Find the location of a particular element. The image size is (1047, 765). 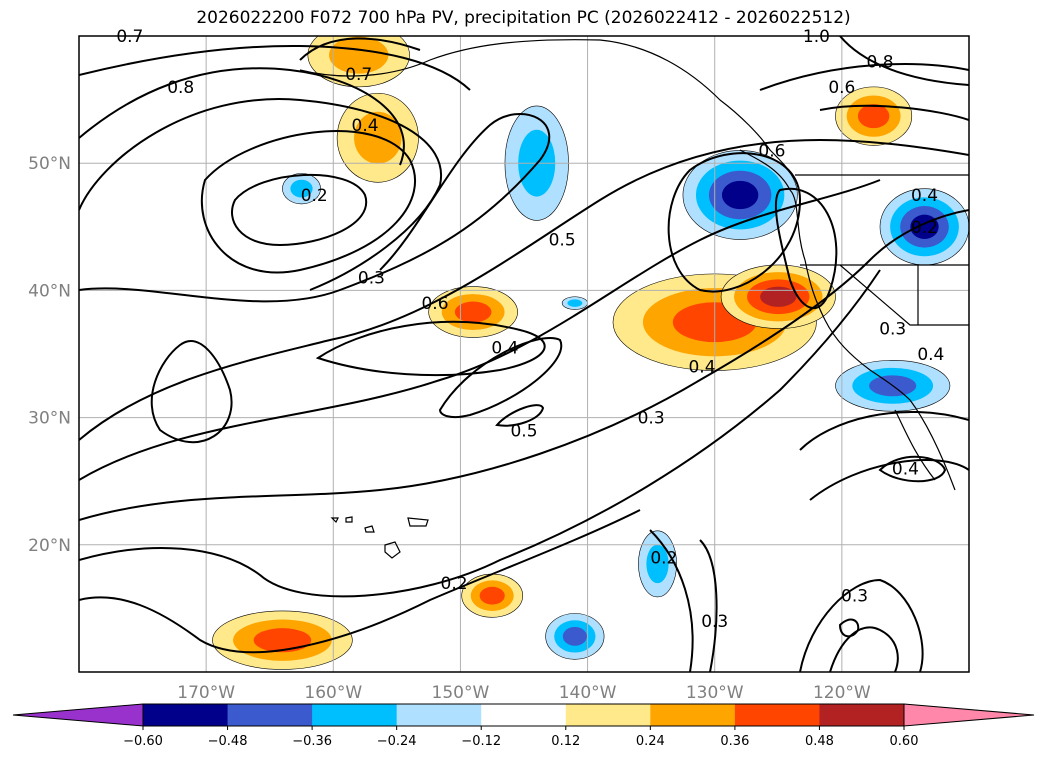

colorbar-tick-label: −0.24 is located at coordinates (397, 741).